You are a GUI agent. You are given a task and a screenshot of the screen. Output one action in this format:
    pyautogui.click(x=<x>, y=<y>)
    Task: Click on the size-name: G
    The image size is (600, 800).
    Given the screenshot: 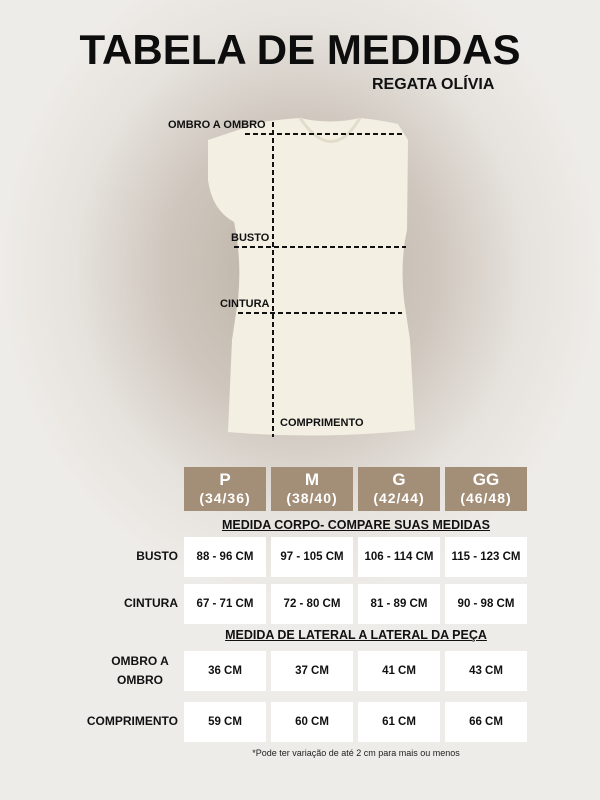 What is the action you would take?
    pyautogui.click(x=399, y=479)
    